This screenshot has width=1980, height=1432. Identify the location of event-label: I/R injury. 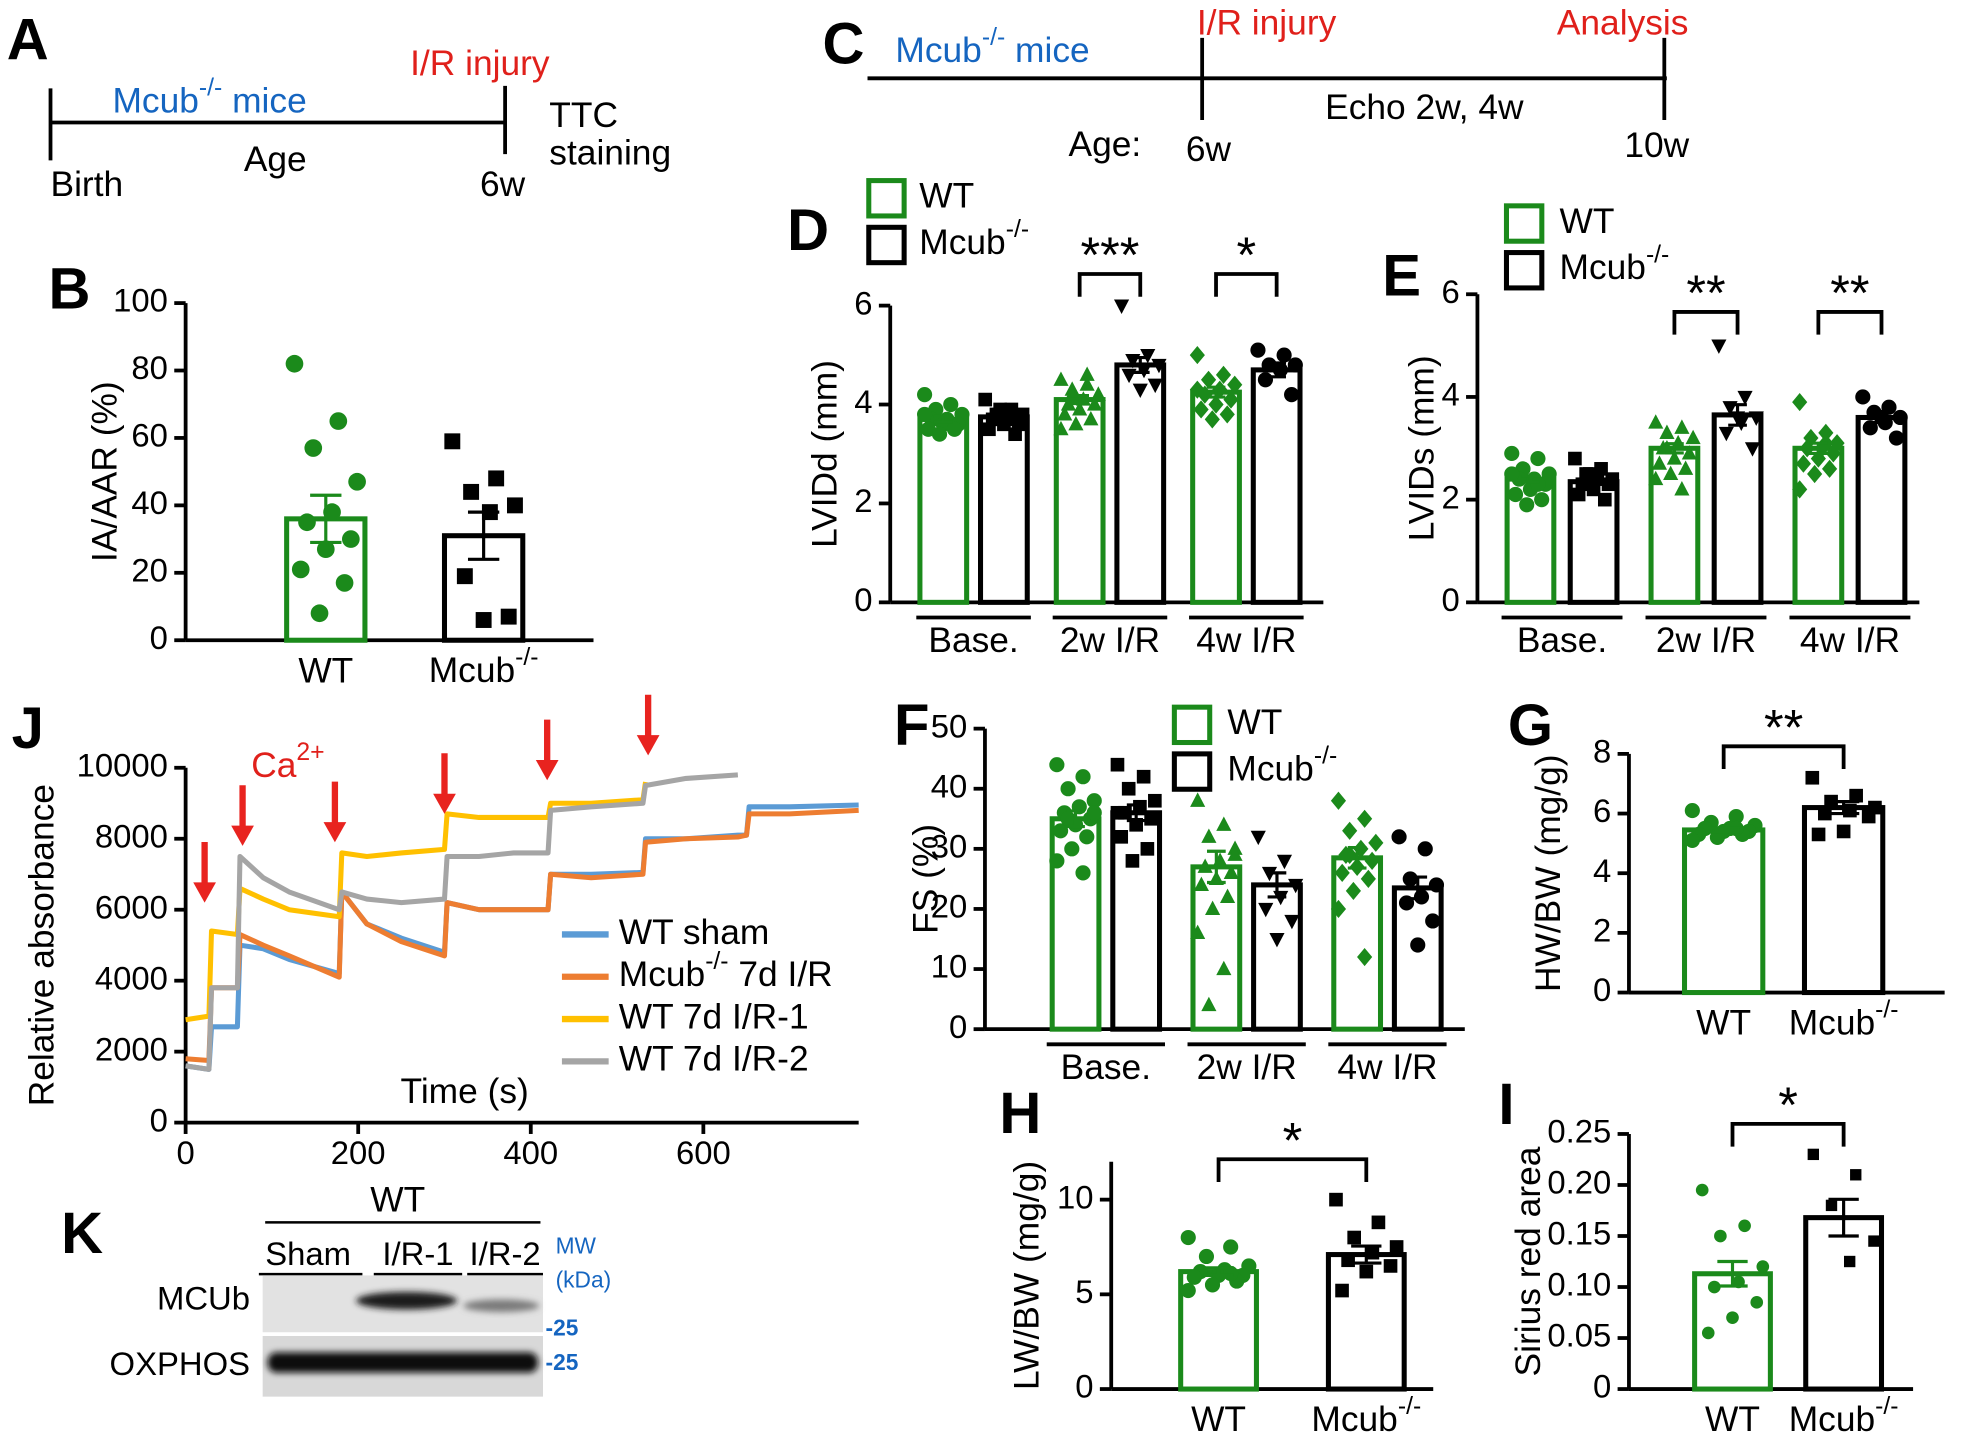
(1267, 23).